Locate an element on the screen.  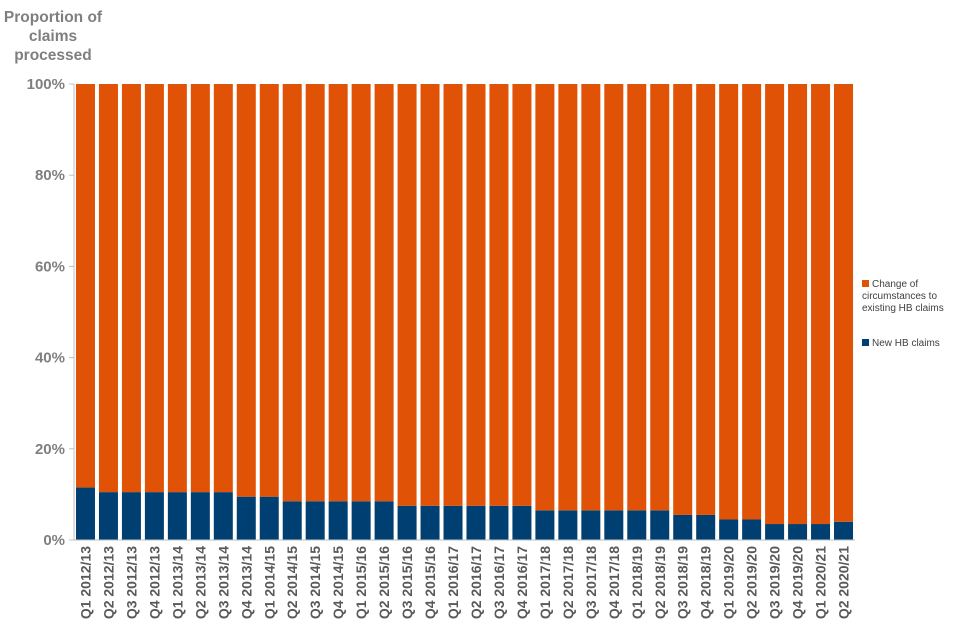
y-tick-label: 0% is located at coordinates (54, 540).